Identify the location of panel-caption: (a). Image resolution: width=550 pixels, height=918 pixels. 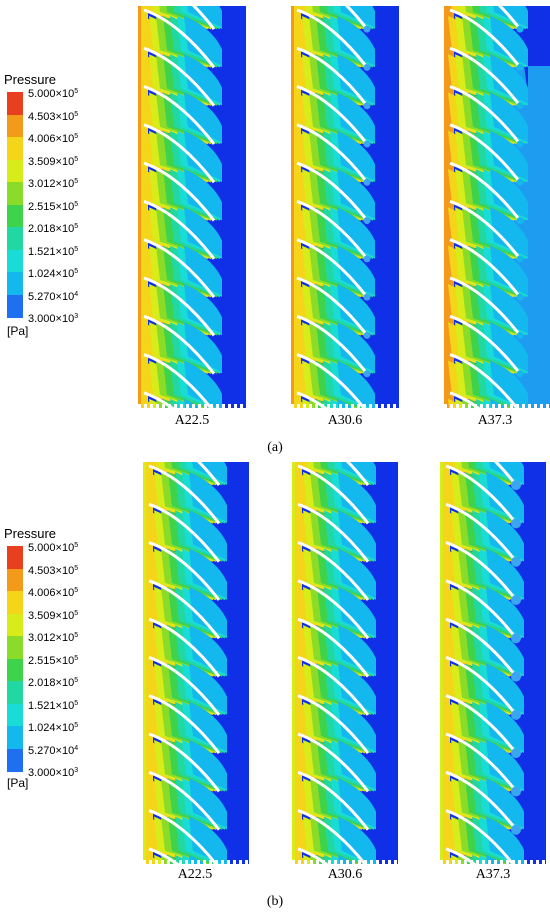
(275, 447).